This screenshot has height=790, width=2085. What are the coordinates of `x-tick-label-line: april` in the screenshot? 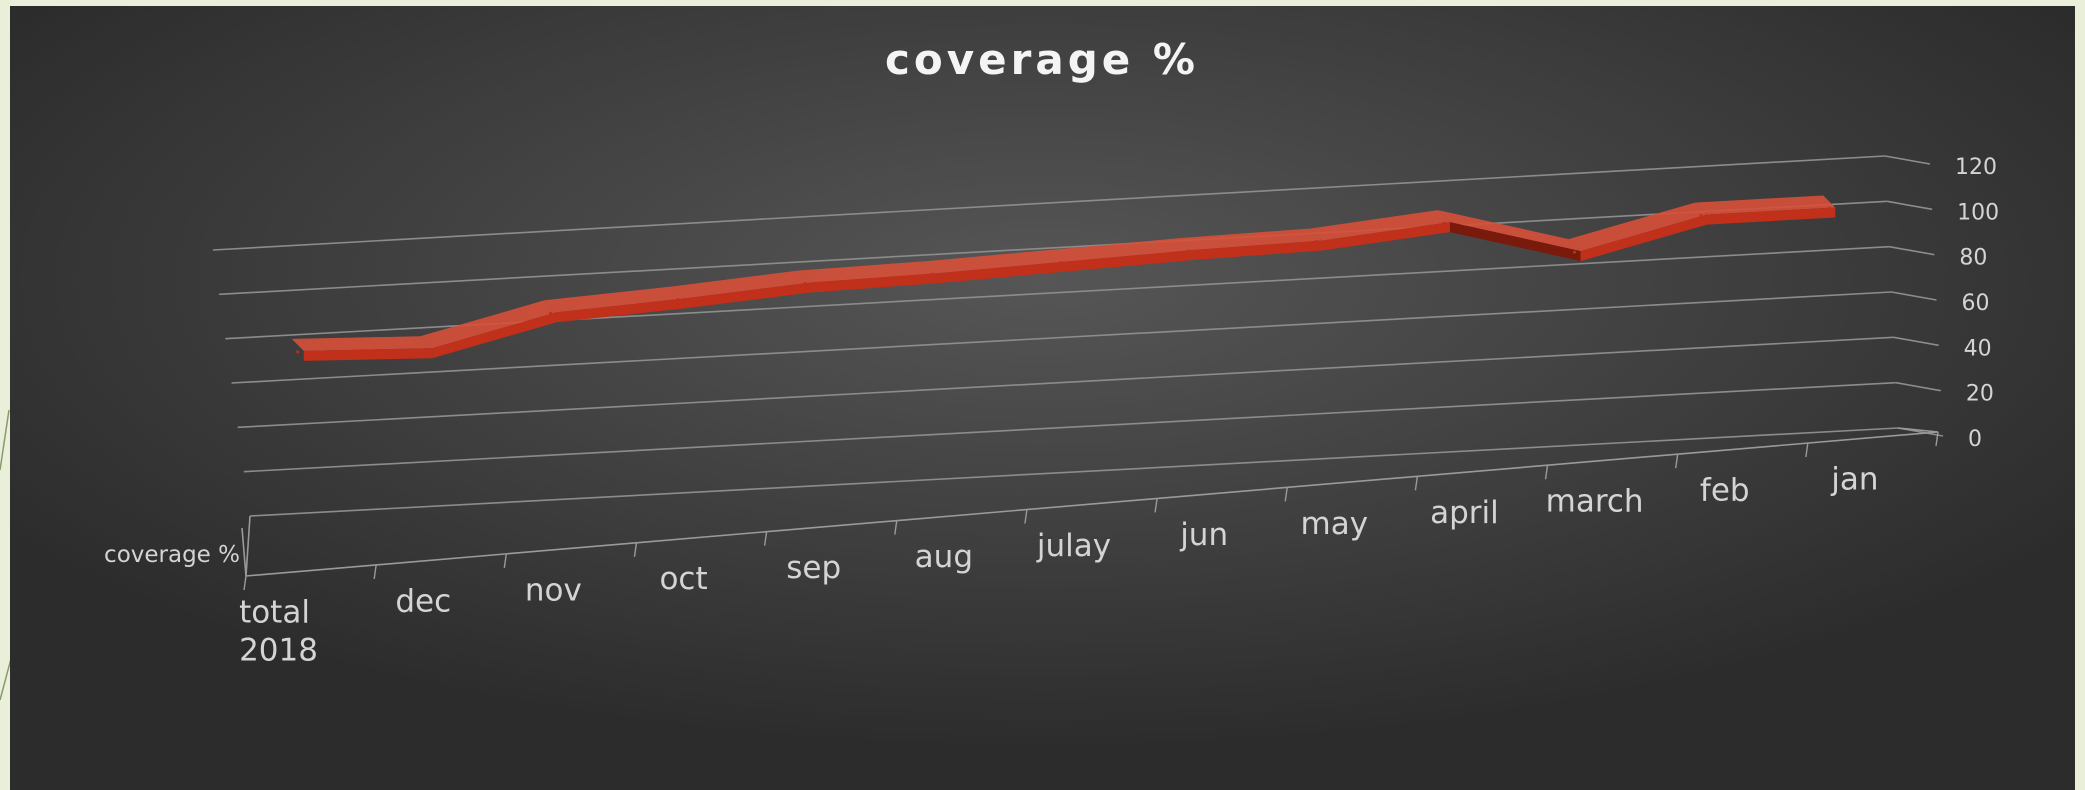 It's located at (1464, 513).